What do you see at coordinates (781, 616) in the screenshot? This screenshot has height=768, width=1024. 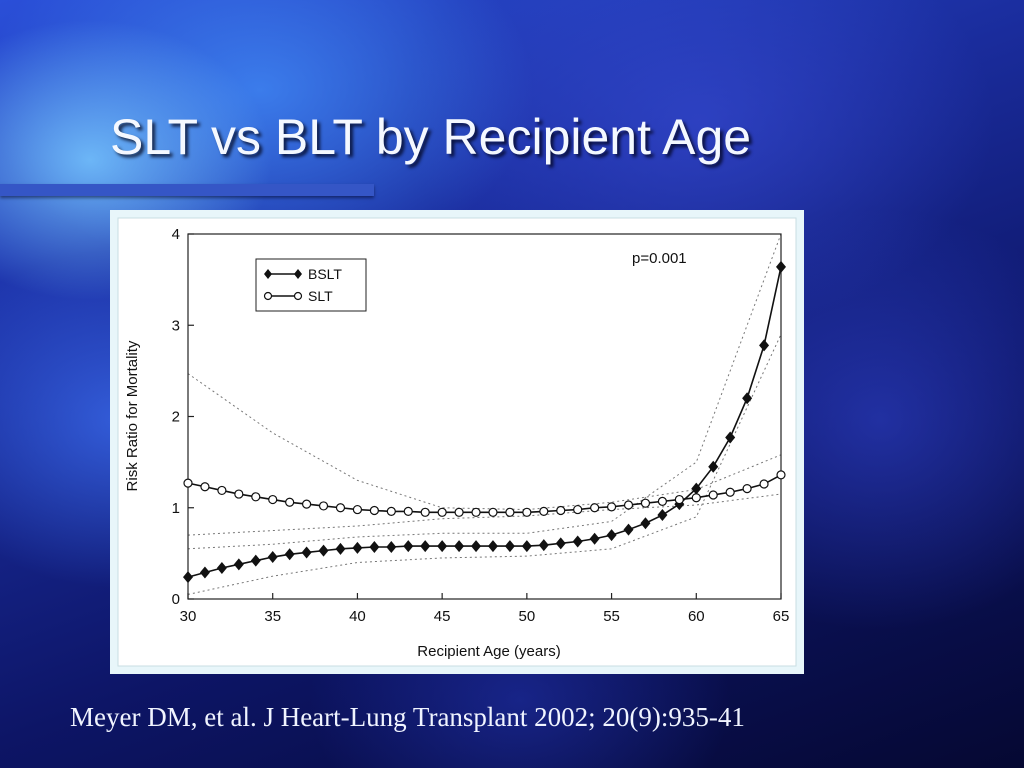 I see `x-tick-label: 65` at bounding box center [781, 616].